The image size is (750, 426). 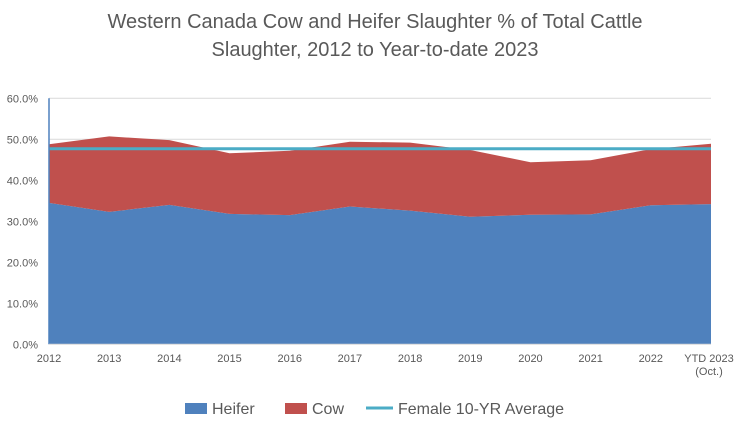 I want to click on legend-swatch-cow, so click(x=296, y=408).